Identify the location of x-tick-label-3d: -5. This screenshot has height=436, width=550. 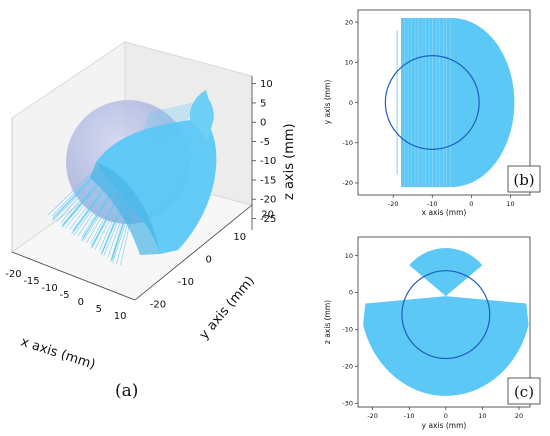
(65, 295).